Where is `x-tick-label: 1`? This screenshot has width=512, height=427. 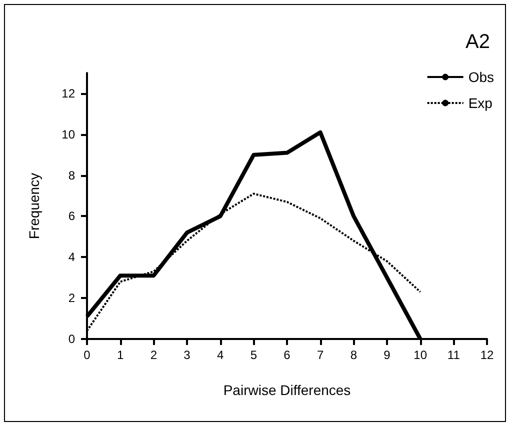
x-tick-label: 1 is located at coordinates (120, 355).